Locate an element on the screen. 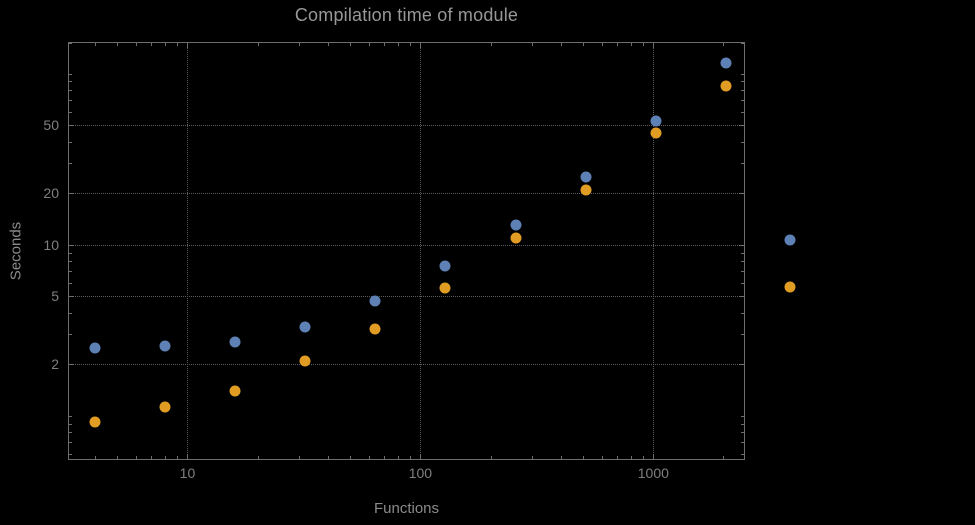 Image resolution: width=975 pixels, height=525 pixels. x-tick-label: 10 is located at coordinates (187, 473).